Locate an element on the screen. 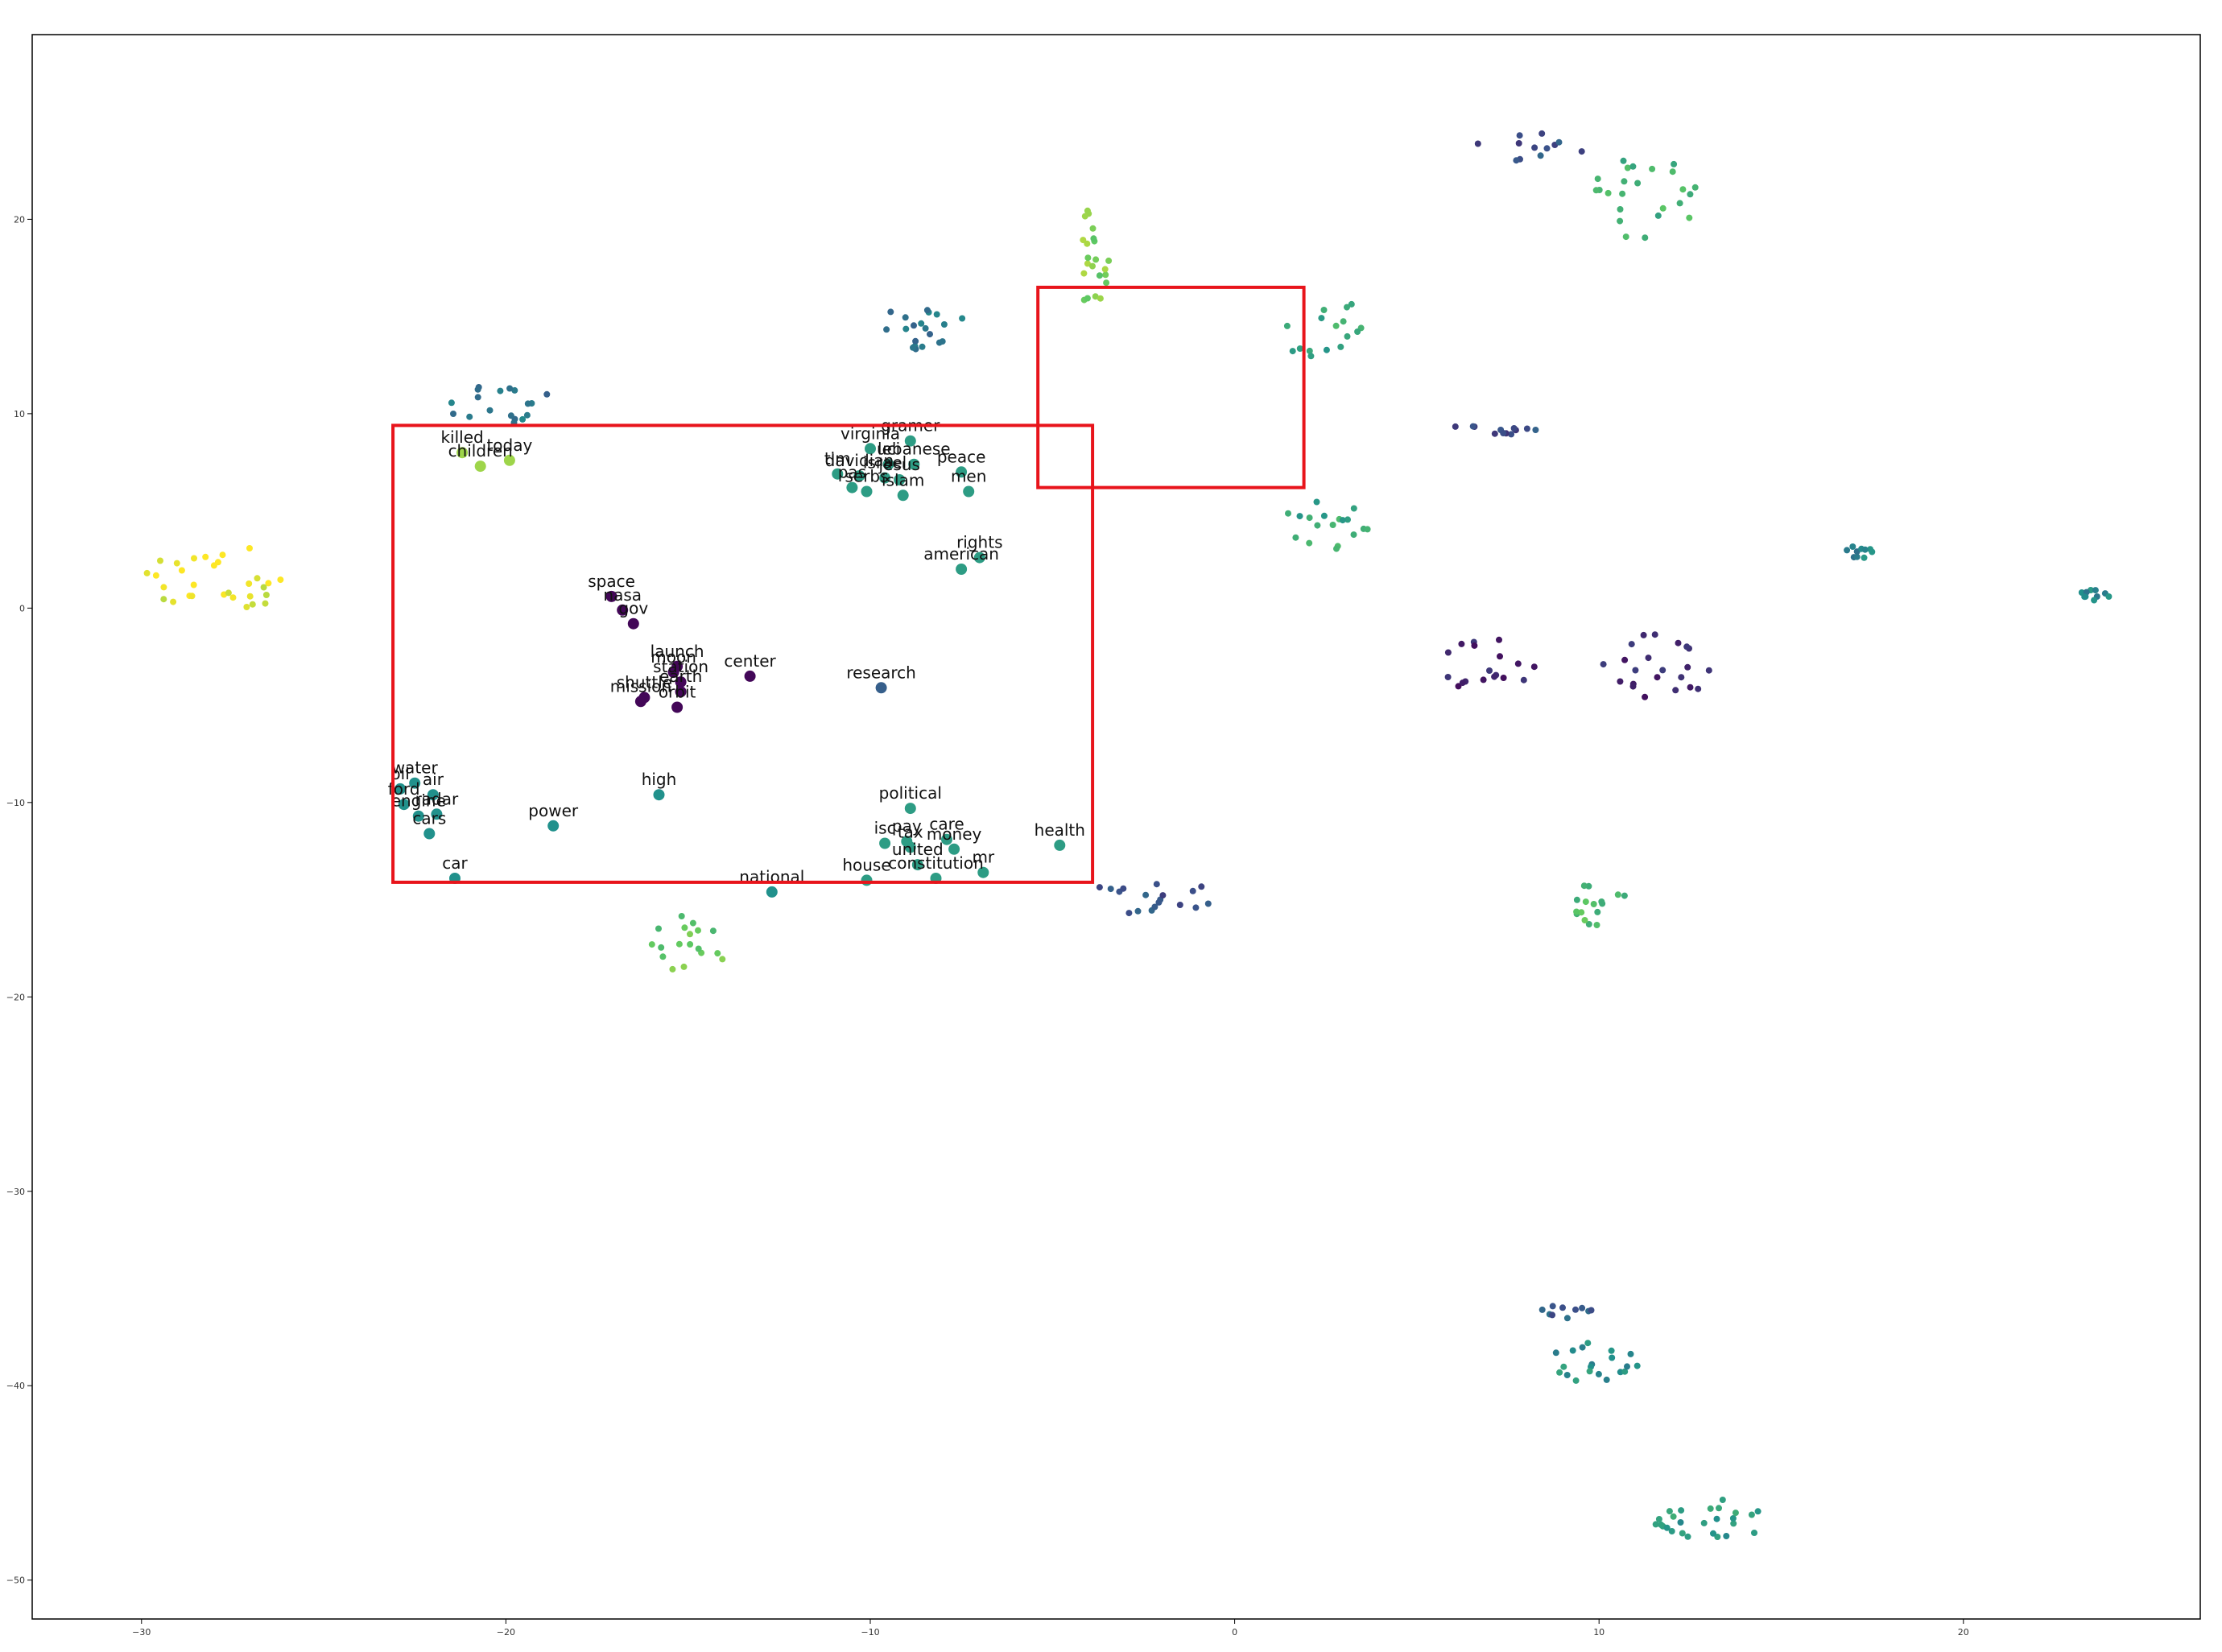  highlight-boxes is located at coordinates (848, 585).